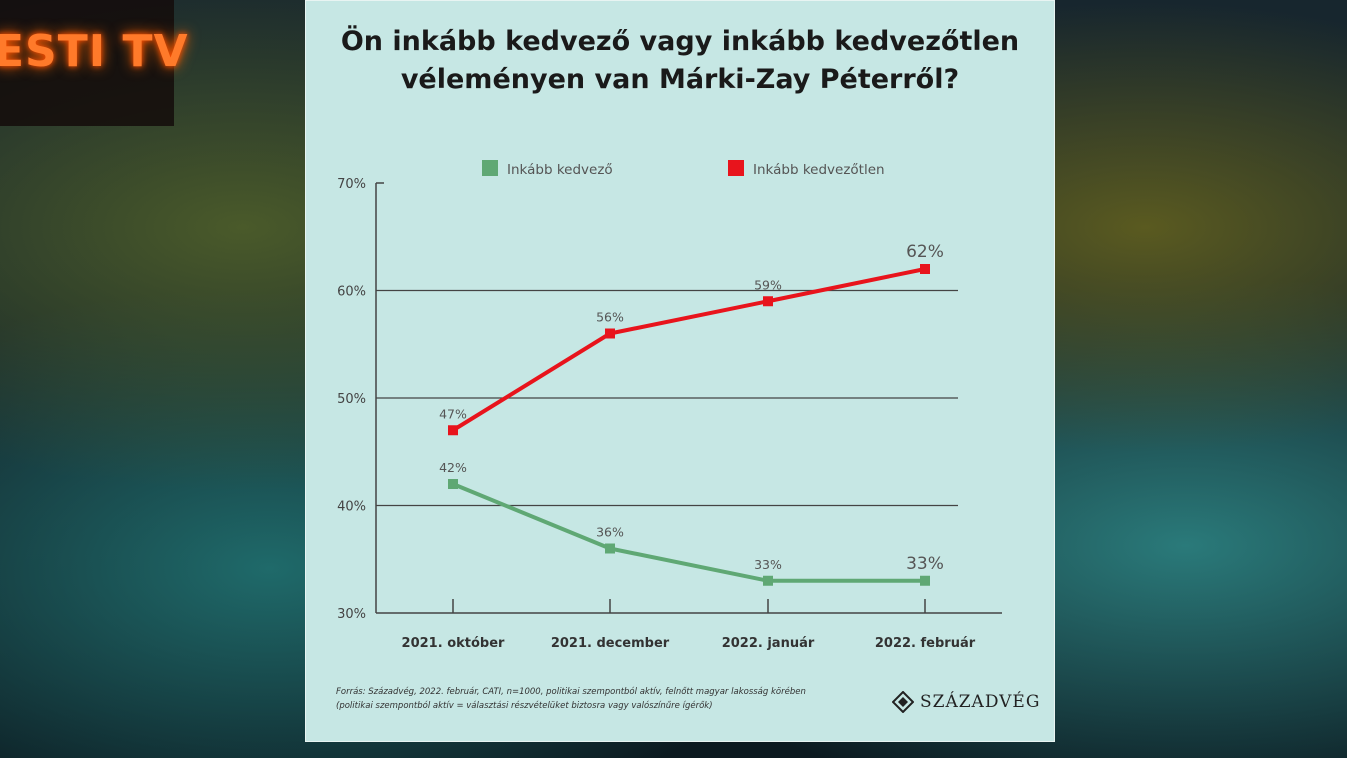 The image size is (1347, 758). What do you see at coordinates (453, 413) in the screenshot?
I see `data-label: 47%` at bounding box center [453, 413].